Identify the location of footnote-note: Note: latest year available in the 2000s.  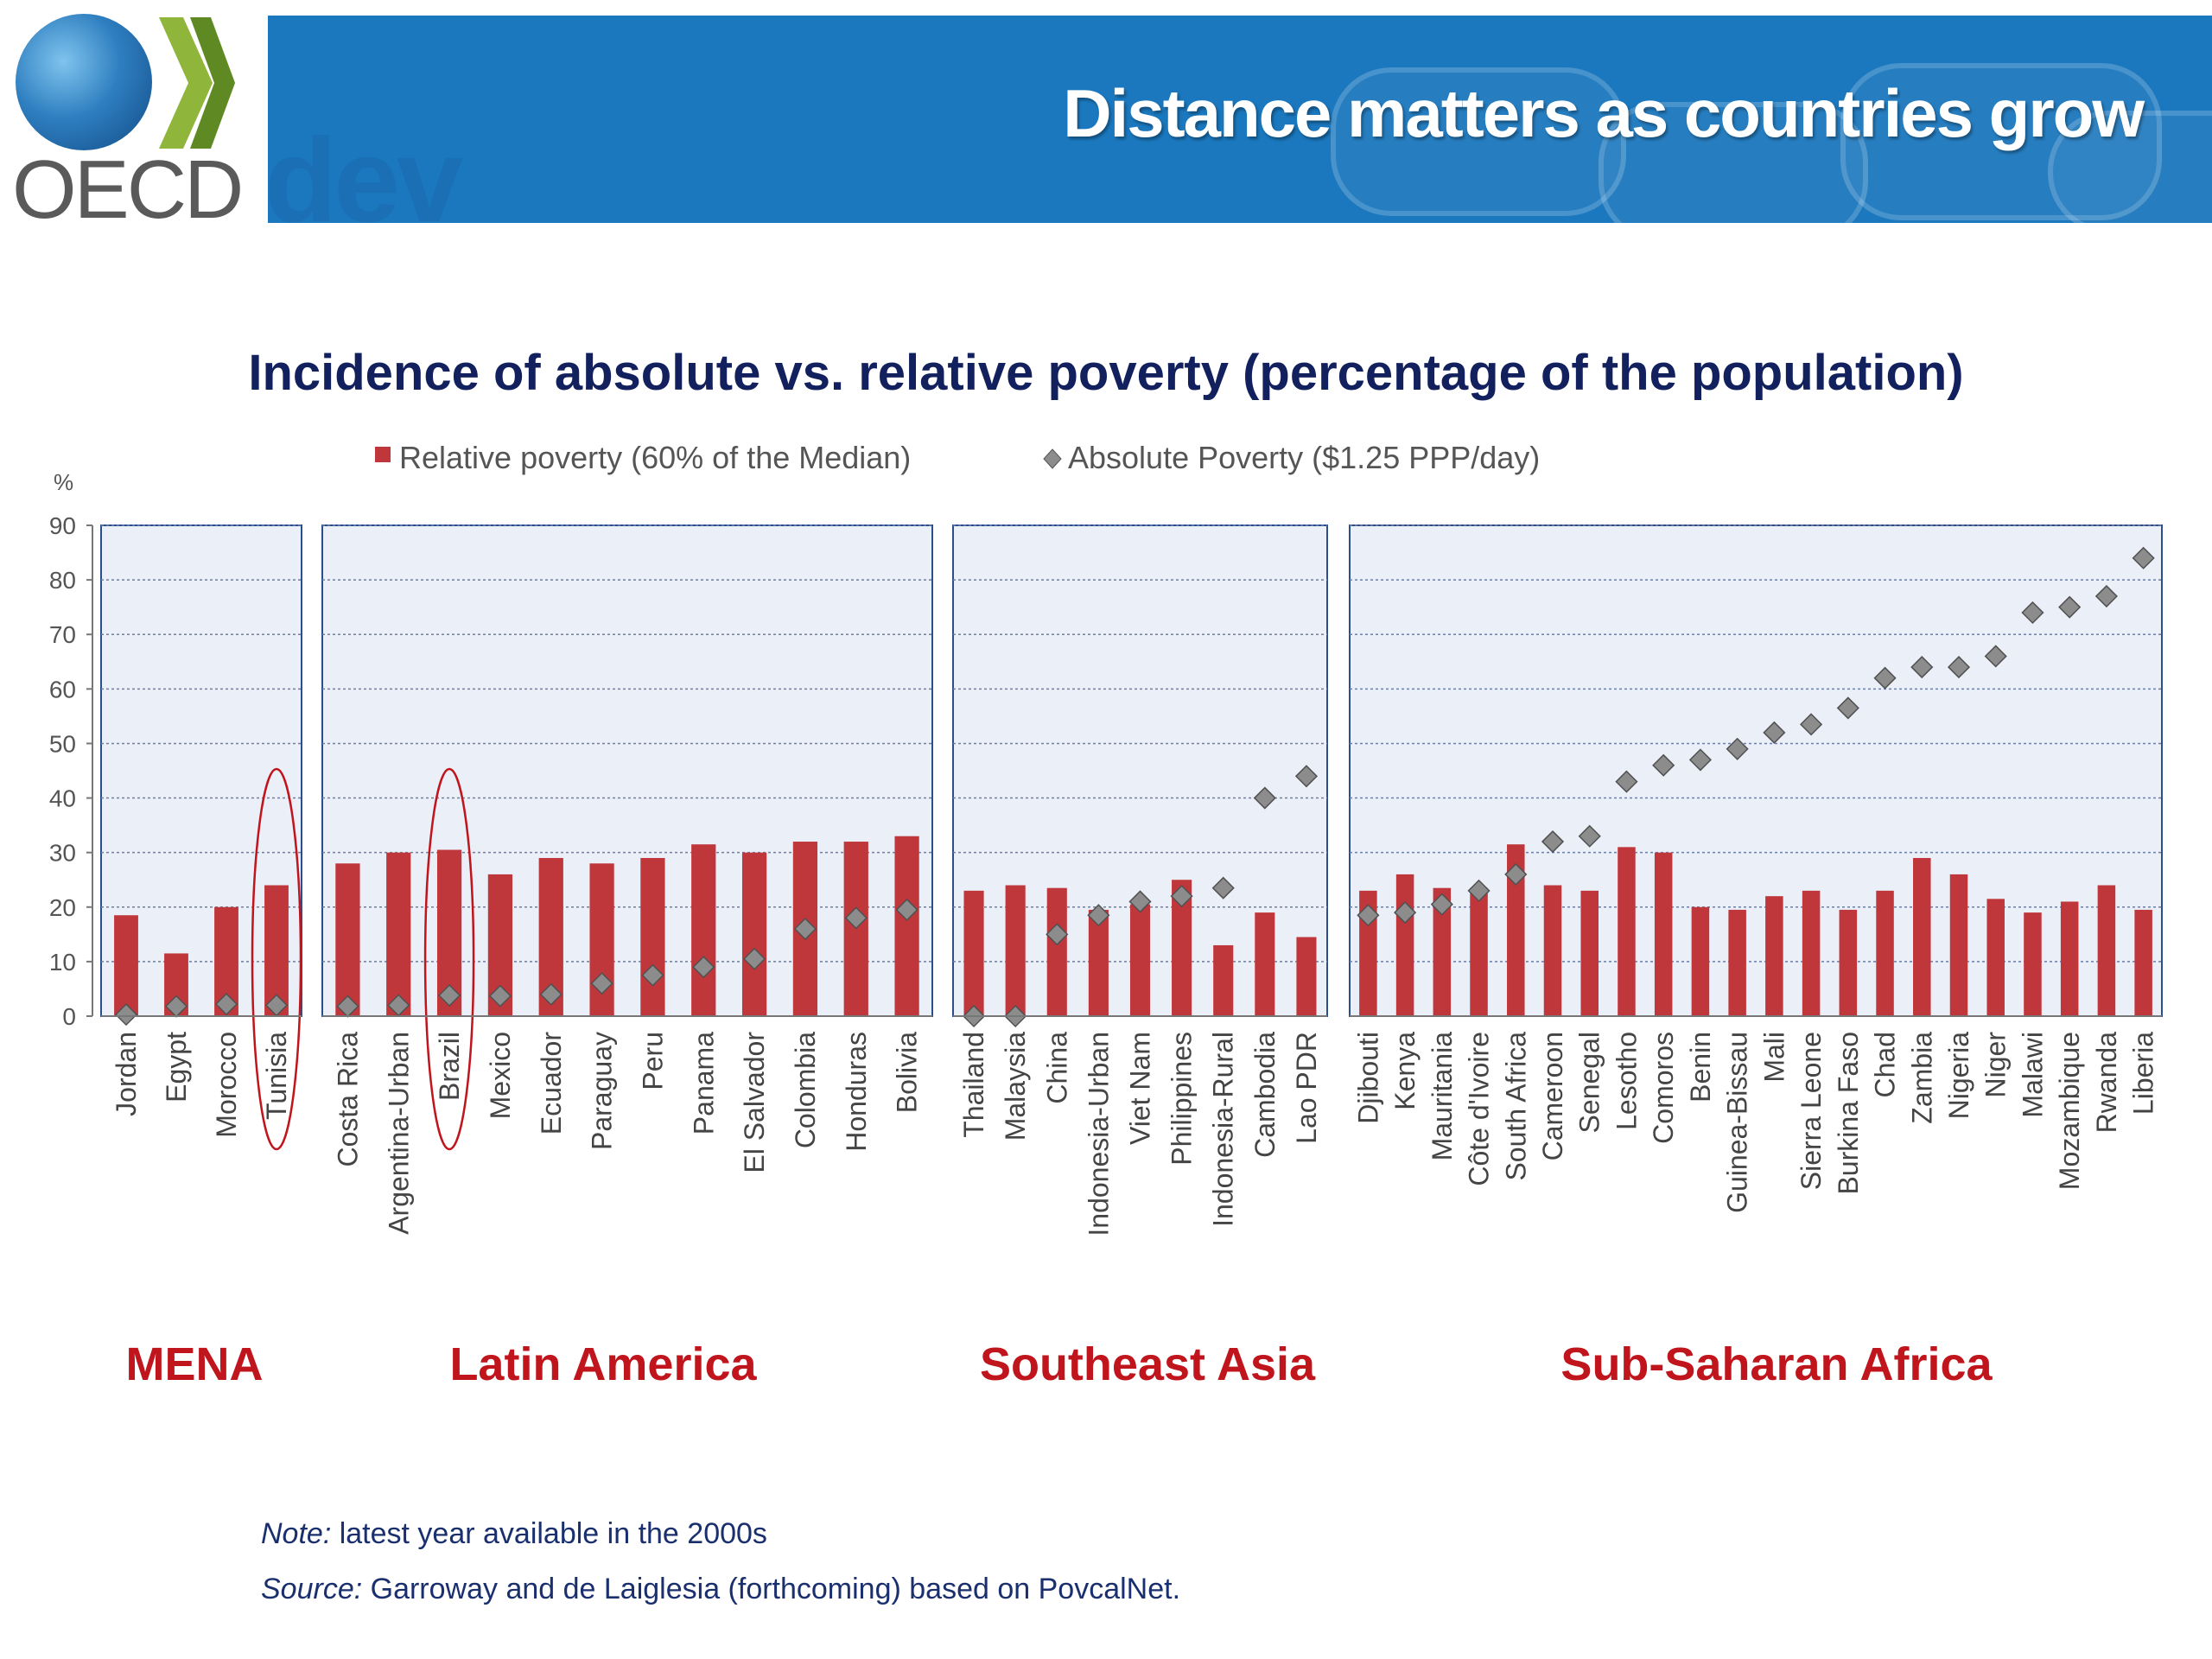
(514, 1534).